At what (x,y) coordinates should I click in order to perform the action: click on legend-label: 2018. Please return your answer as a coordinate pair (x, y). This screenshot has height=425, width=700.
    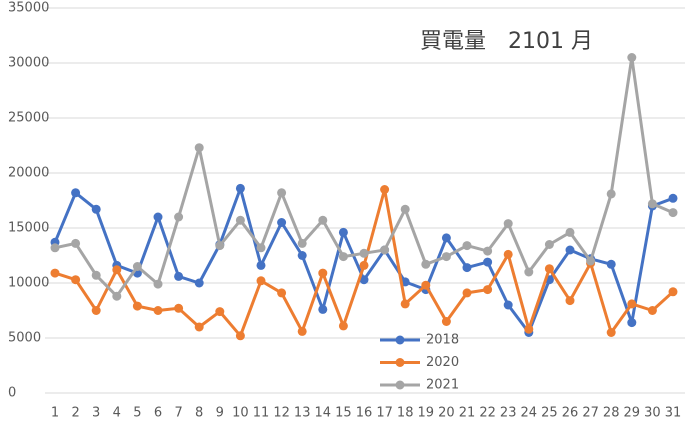
    Looking at the image, I should click on (442, 340).